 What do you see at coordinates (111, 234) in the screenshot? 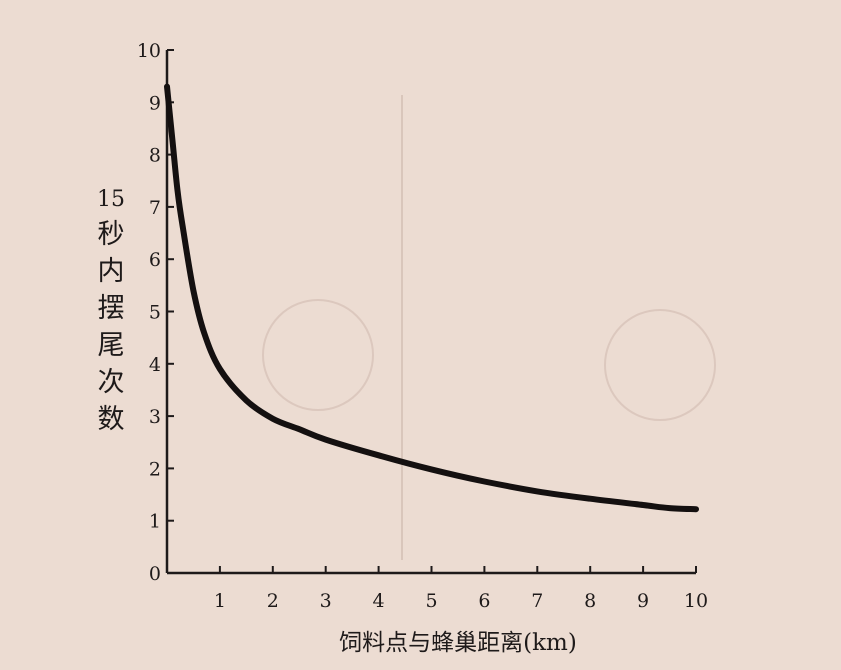
I see `y-axis-title-char: 秒` at bounding box center [111, 234].